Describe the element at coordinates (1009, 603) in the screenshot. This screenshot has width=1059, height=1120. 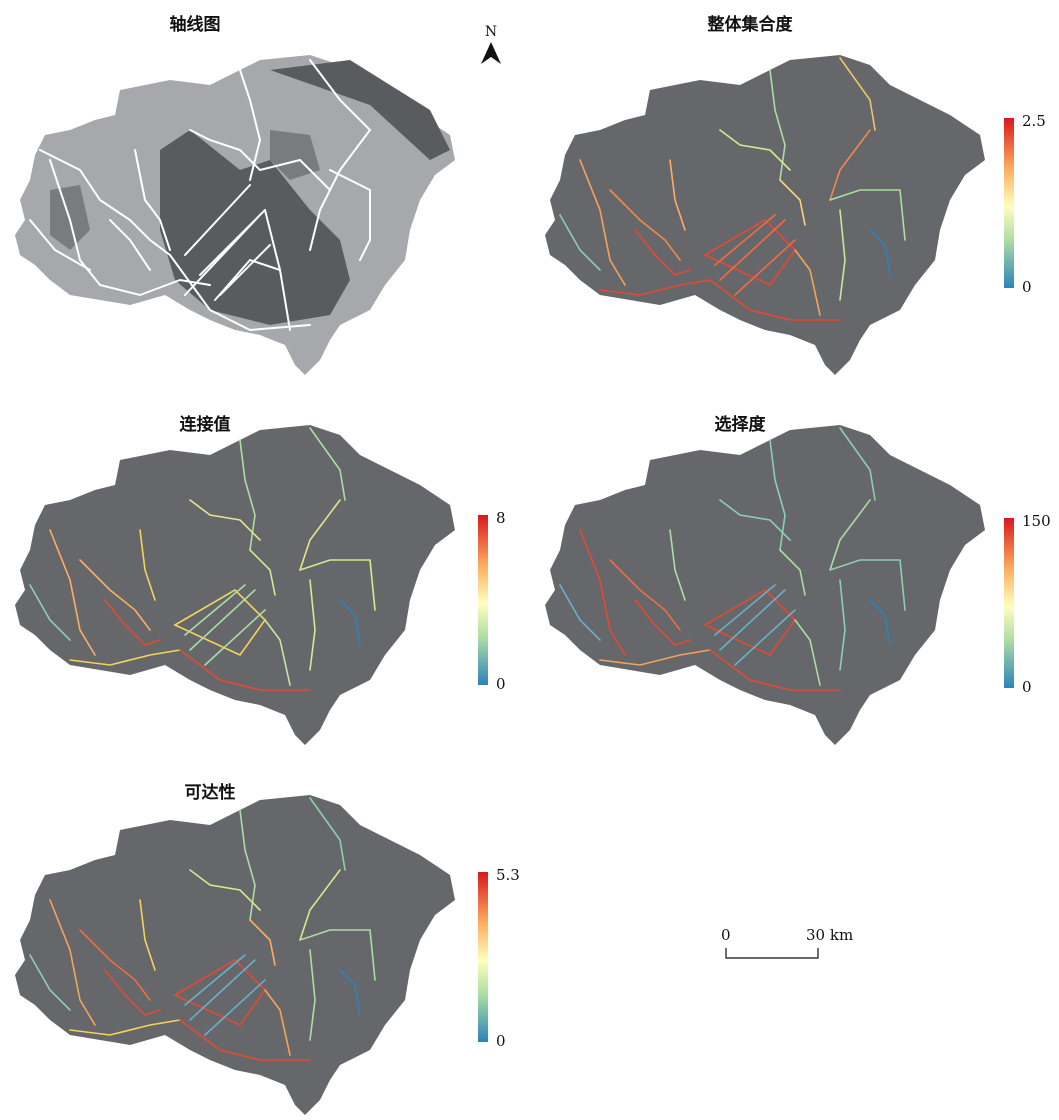
I see `choice-color-ramp` at that location.